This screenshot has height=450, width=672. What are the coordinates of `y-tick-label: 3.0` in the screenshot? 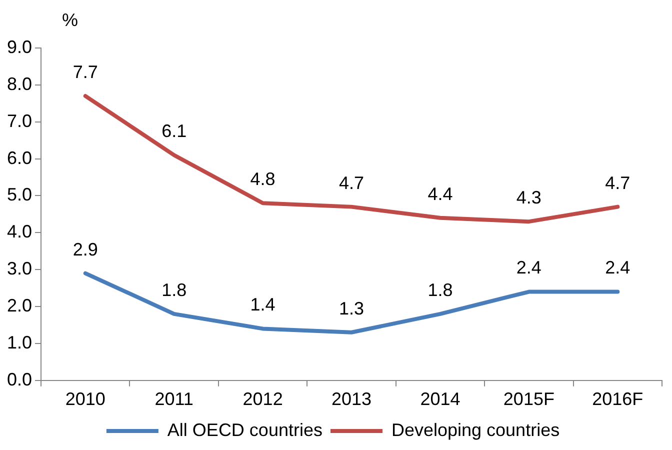 It's located at (19, 268).